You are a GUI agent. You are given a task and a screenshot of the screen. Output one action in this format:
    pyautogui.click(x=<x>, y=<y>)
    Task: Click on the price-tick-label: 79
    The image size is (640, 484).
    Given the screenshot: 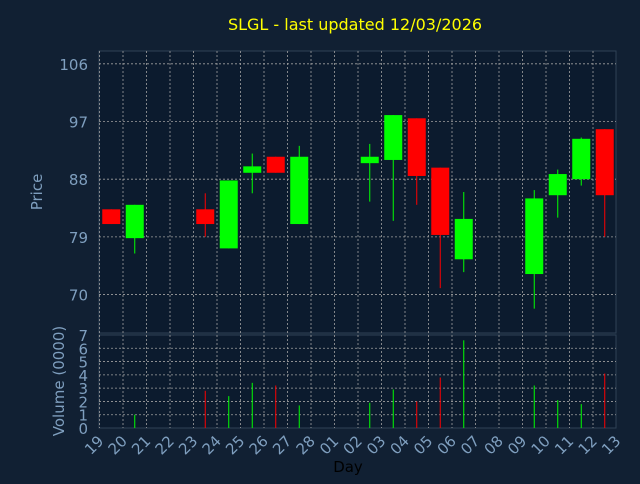 What is the action you would take?
    pyautogui.click(x=78, y=238)
    